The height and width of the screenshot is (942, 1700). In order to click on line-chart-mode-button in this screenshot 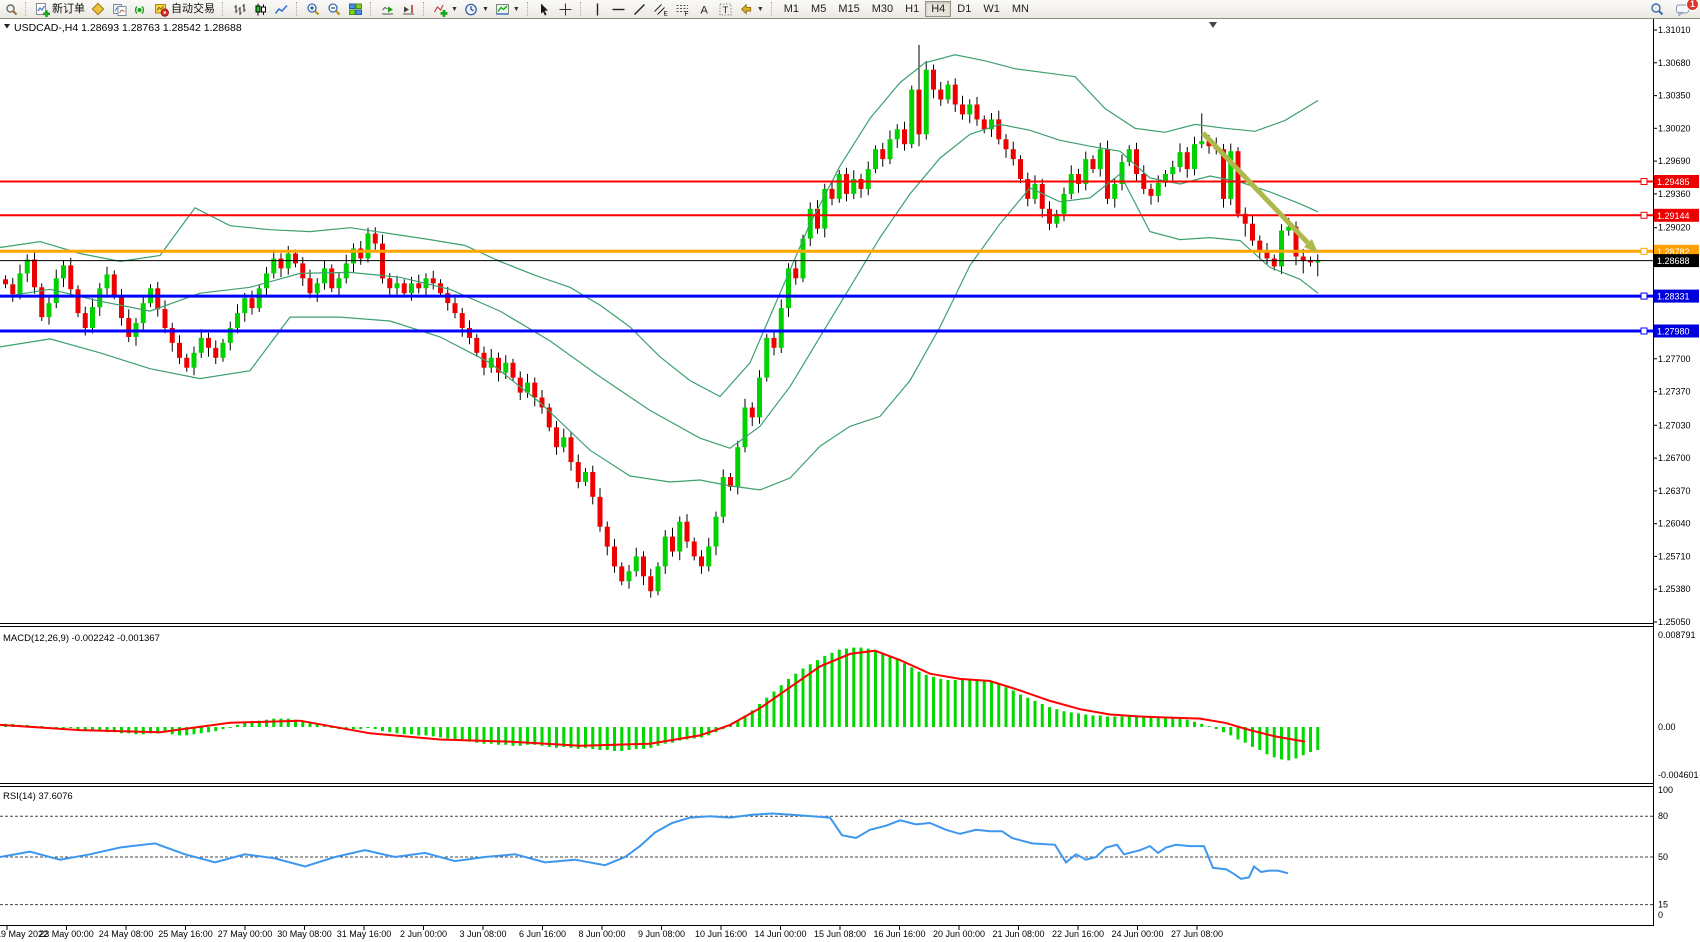, I will do `click(281, 9)`.